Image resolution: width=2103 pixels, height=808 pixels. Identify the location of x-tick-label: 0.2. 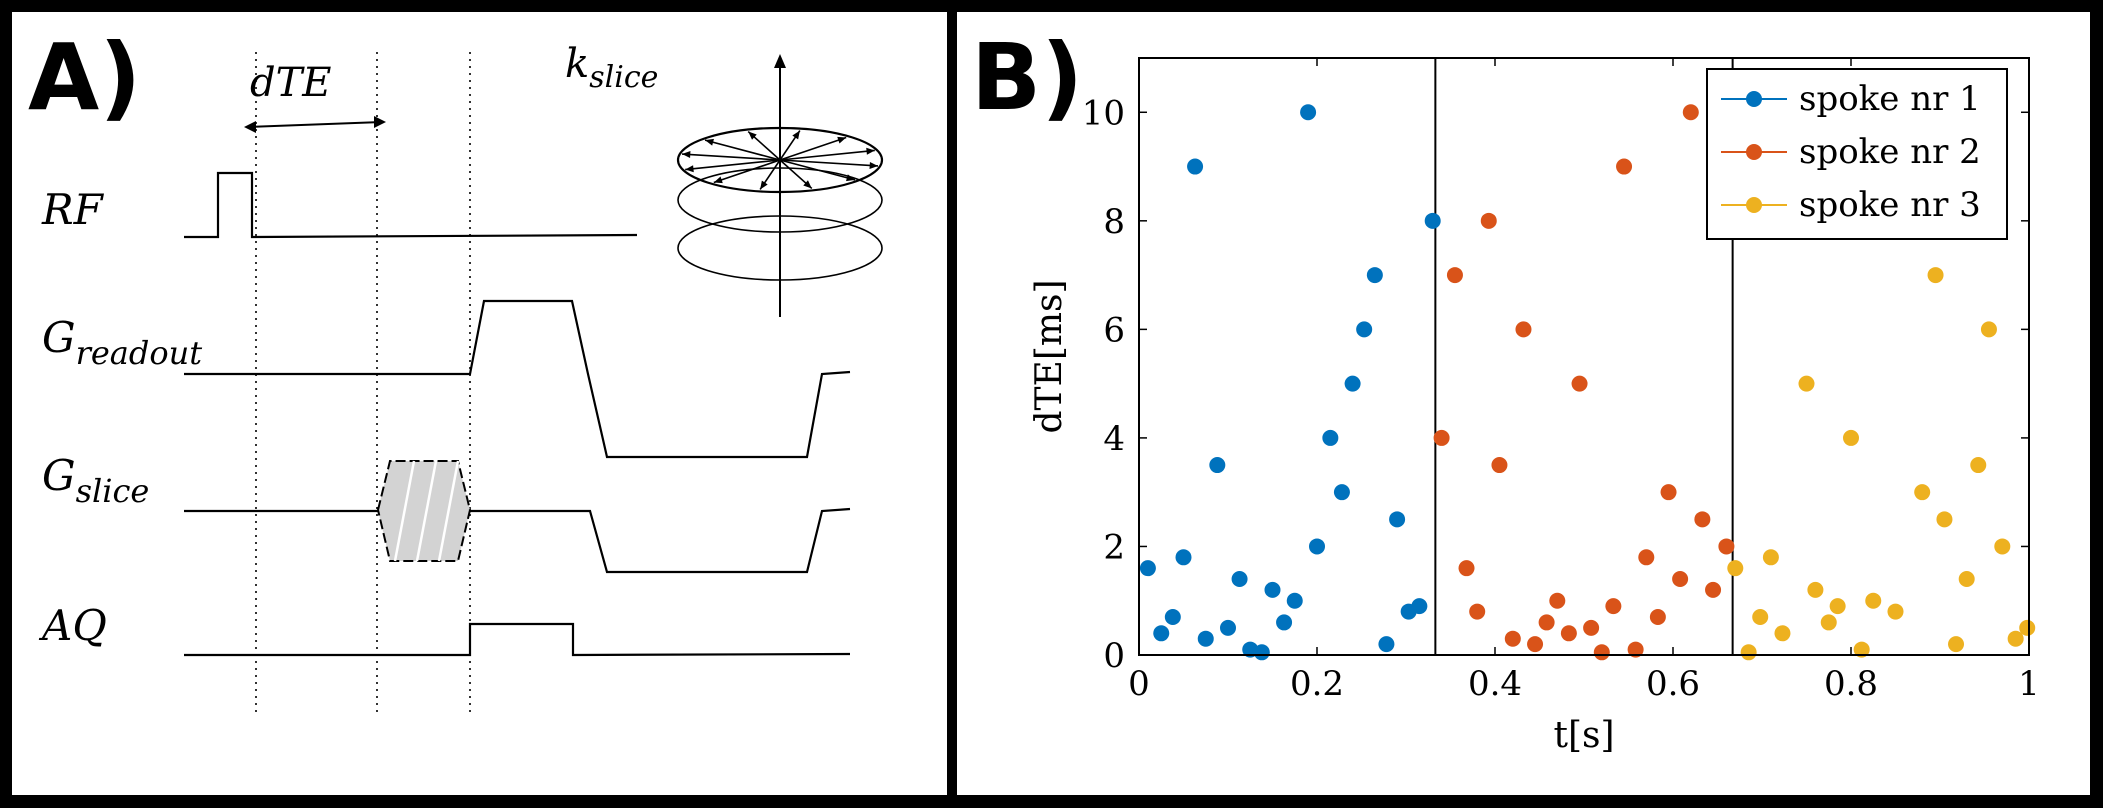
(1317, 684).